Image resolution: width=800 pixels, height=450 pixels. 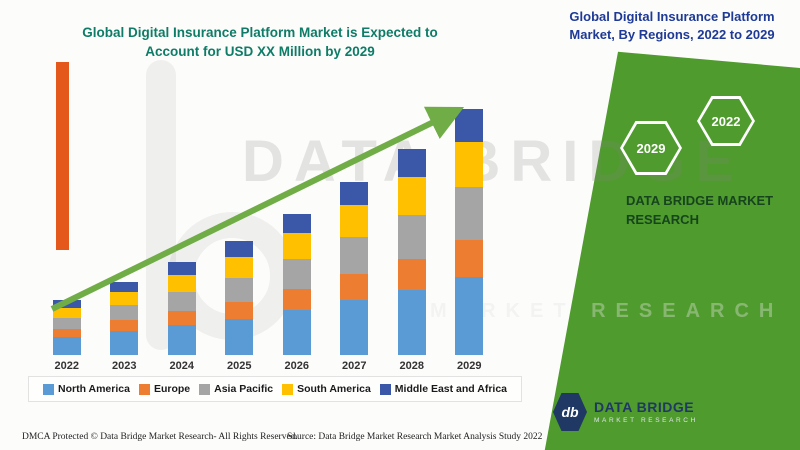 What do you see at coordinates (469, 366) in the screenshot?
I see `x-axis-label: 2029` at bounding box center [469, 366].